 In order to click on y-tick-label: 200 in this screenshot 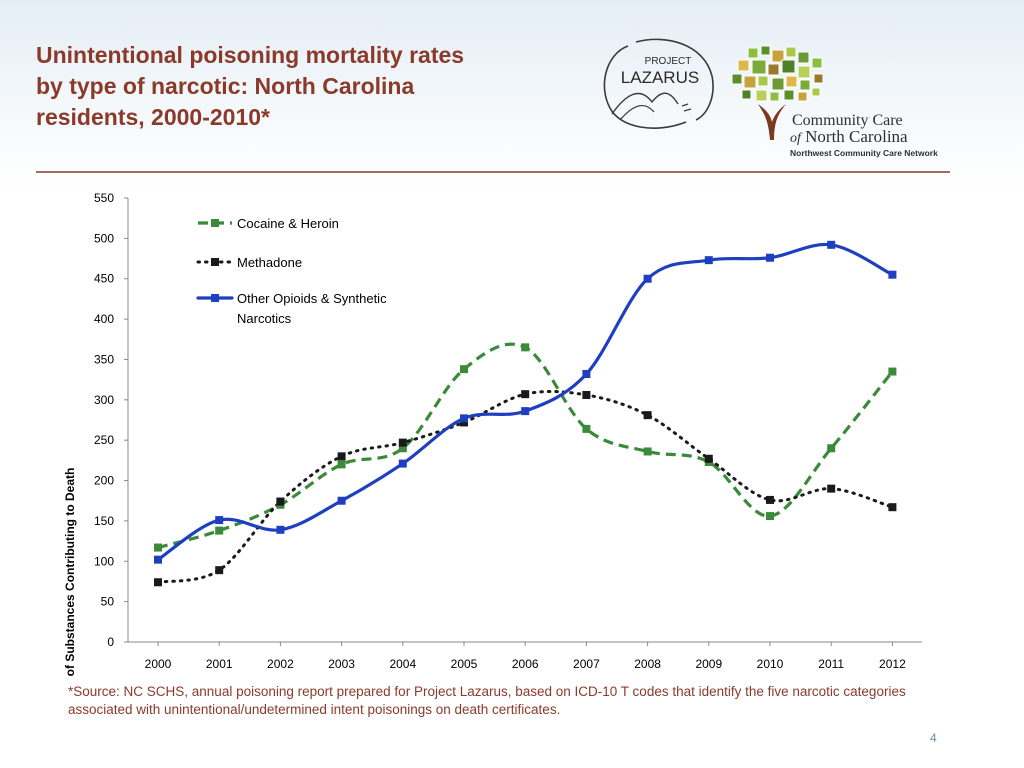, I will do `click(104, 481)`.